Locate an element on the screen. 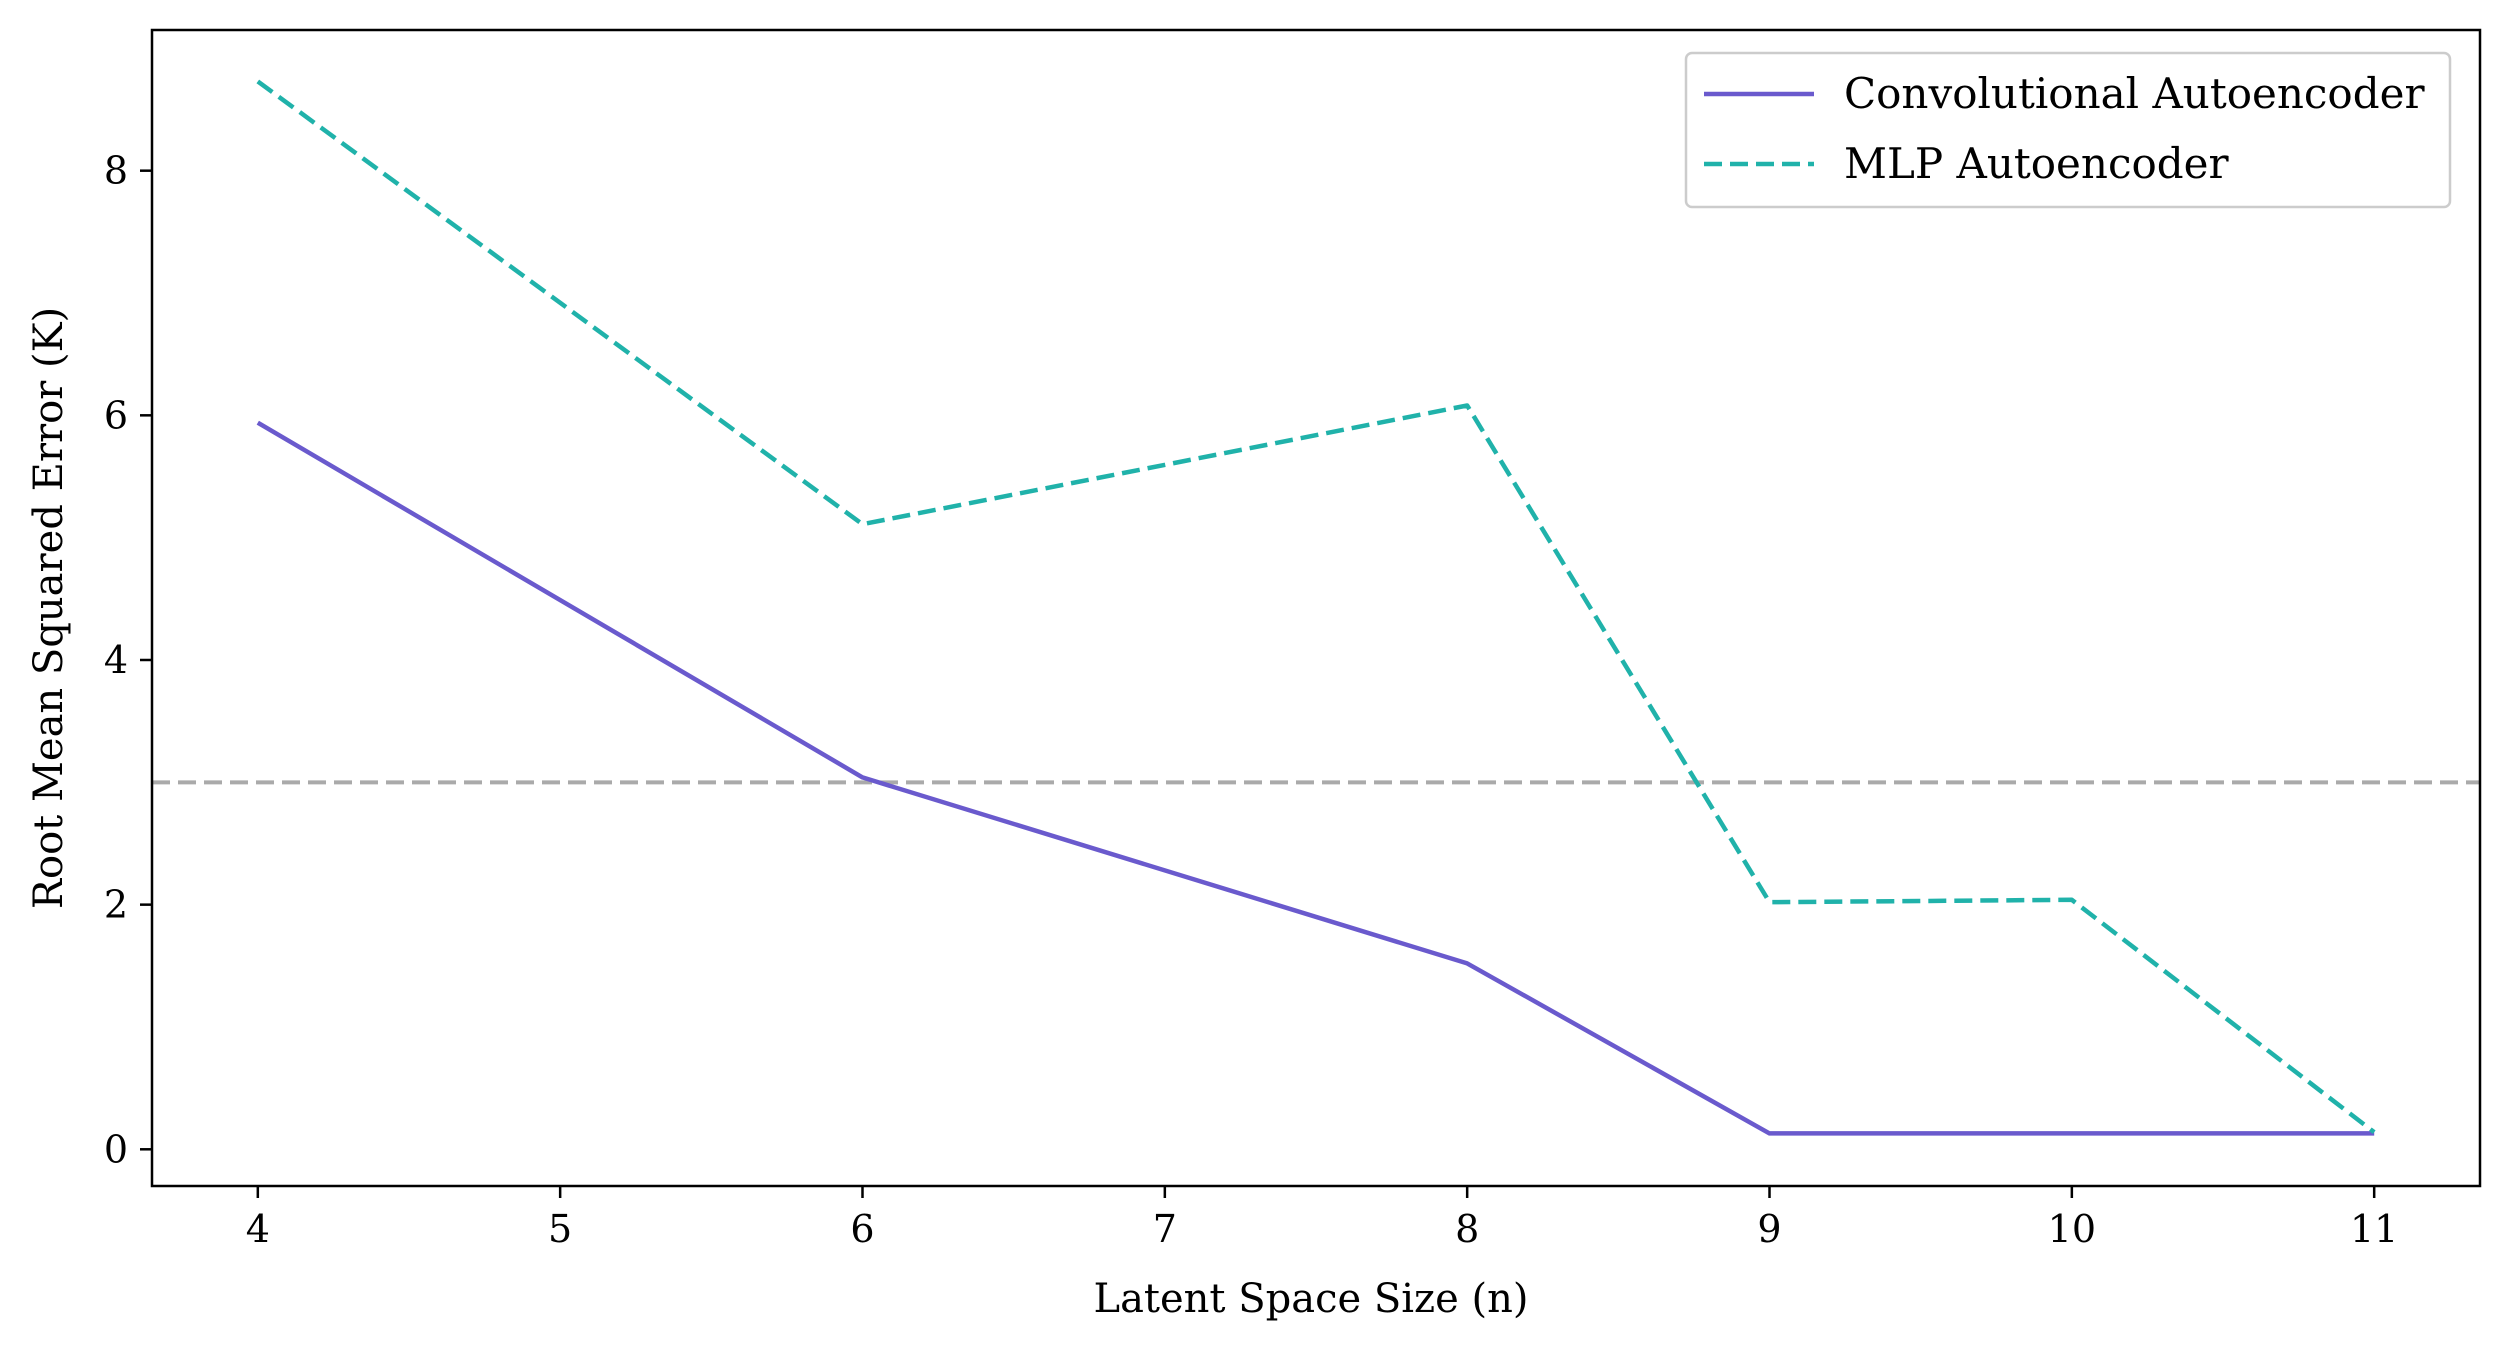  x-tick-label: 9 is located at coordinates (1769, 1229).